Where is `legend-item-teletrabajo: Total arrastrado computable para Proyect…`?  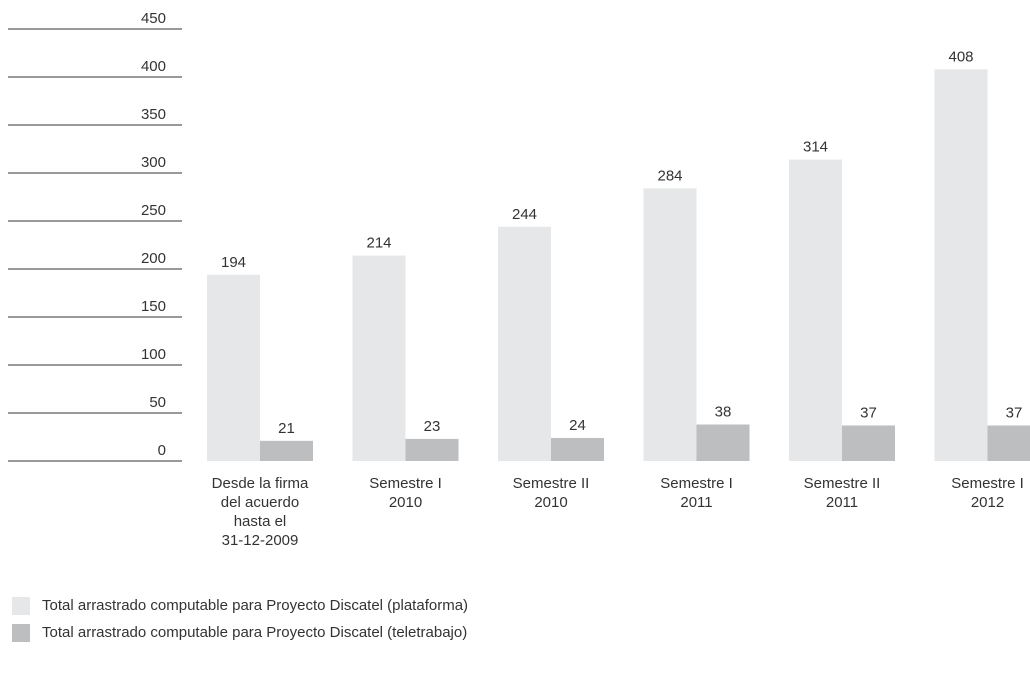
legend-item-teletrabajo: Total arrastrado computable para Proyect… is located at coordinates (240, 632).